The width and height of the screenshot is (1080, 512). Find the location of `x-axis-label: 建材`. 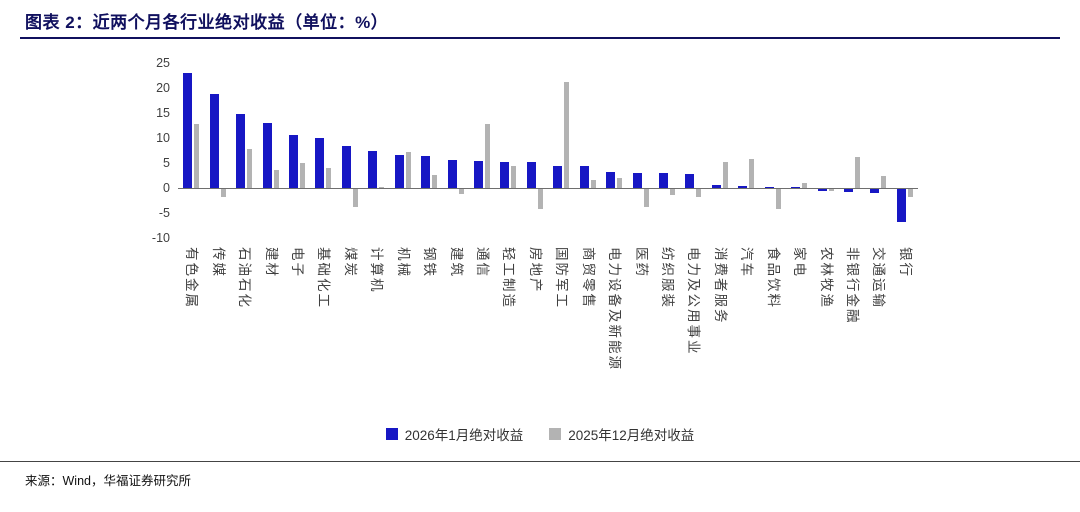

x-axis-label: 建材 is located at coordinates (271, 262).